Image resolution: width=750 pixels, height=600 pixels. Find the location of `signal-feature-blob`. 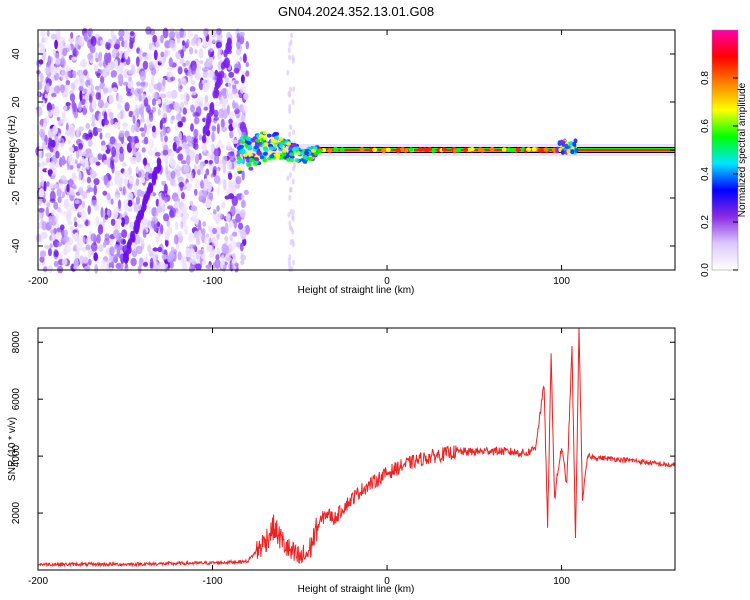

signal-feature-blob is located at coordinates (576, 150).